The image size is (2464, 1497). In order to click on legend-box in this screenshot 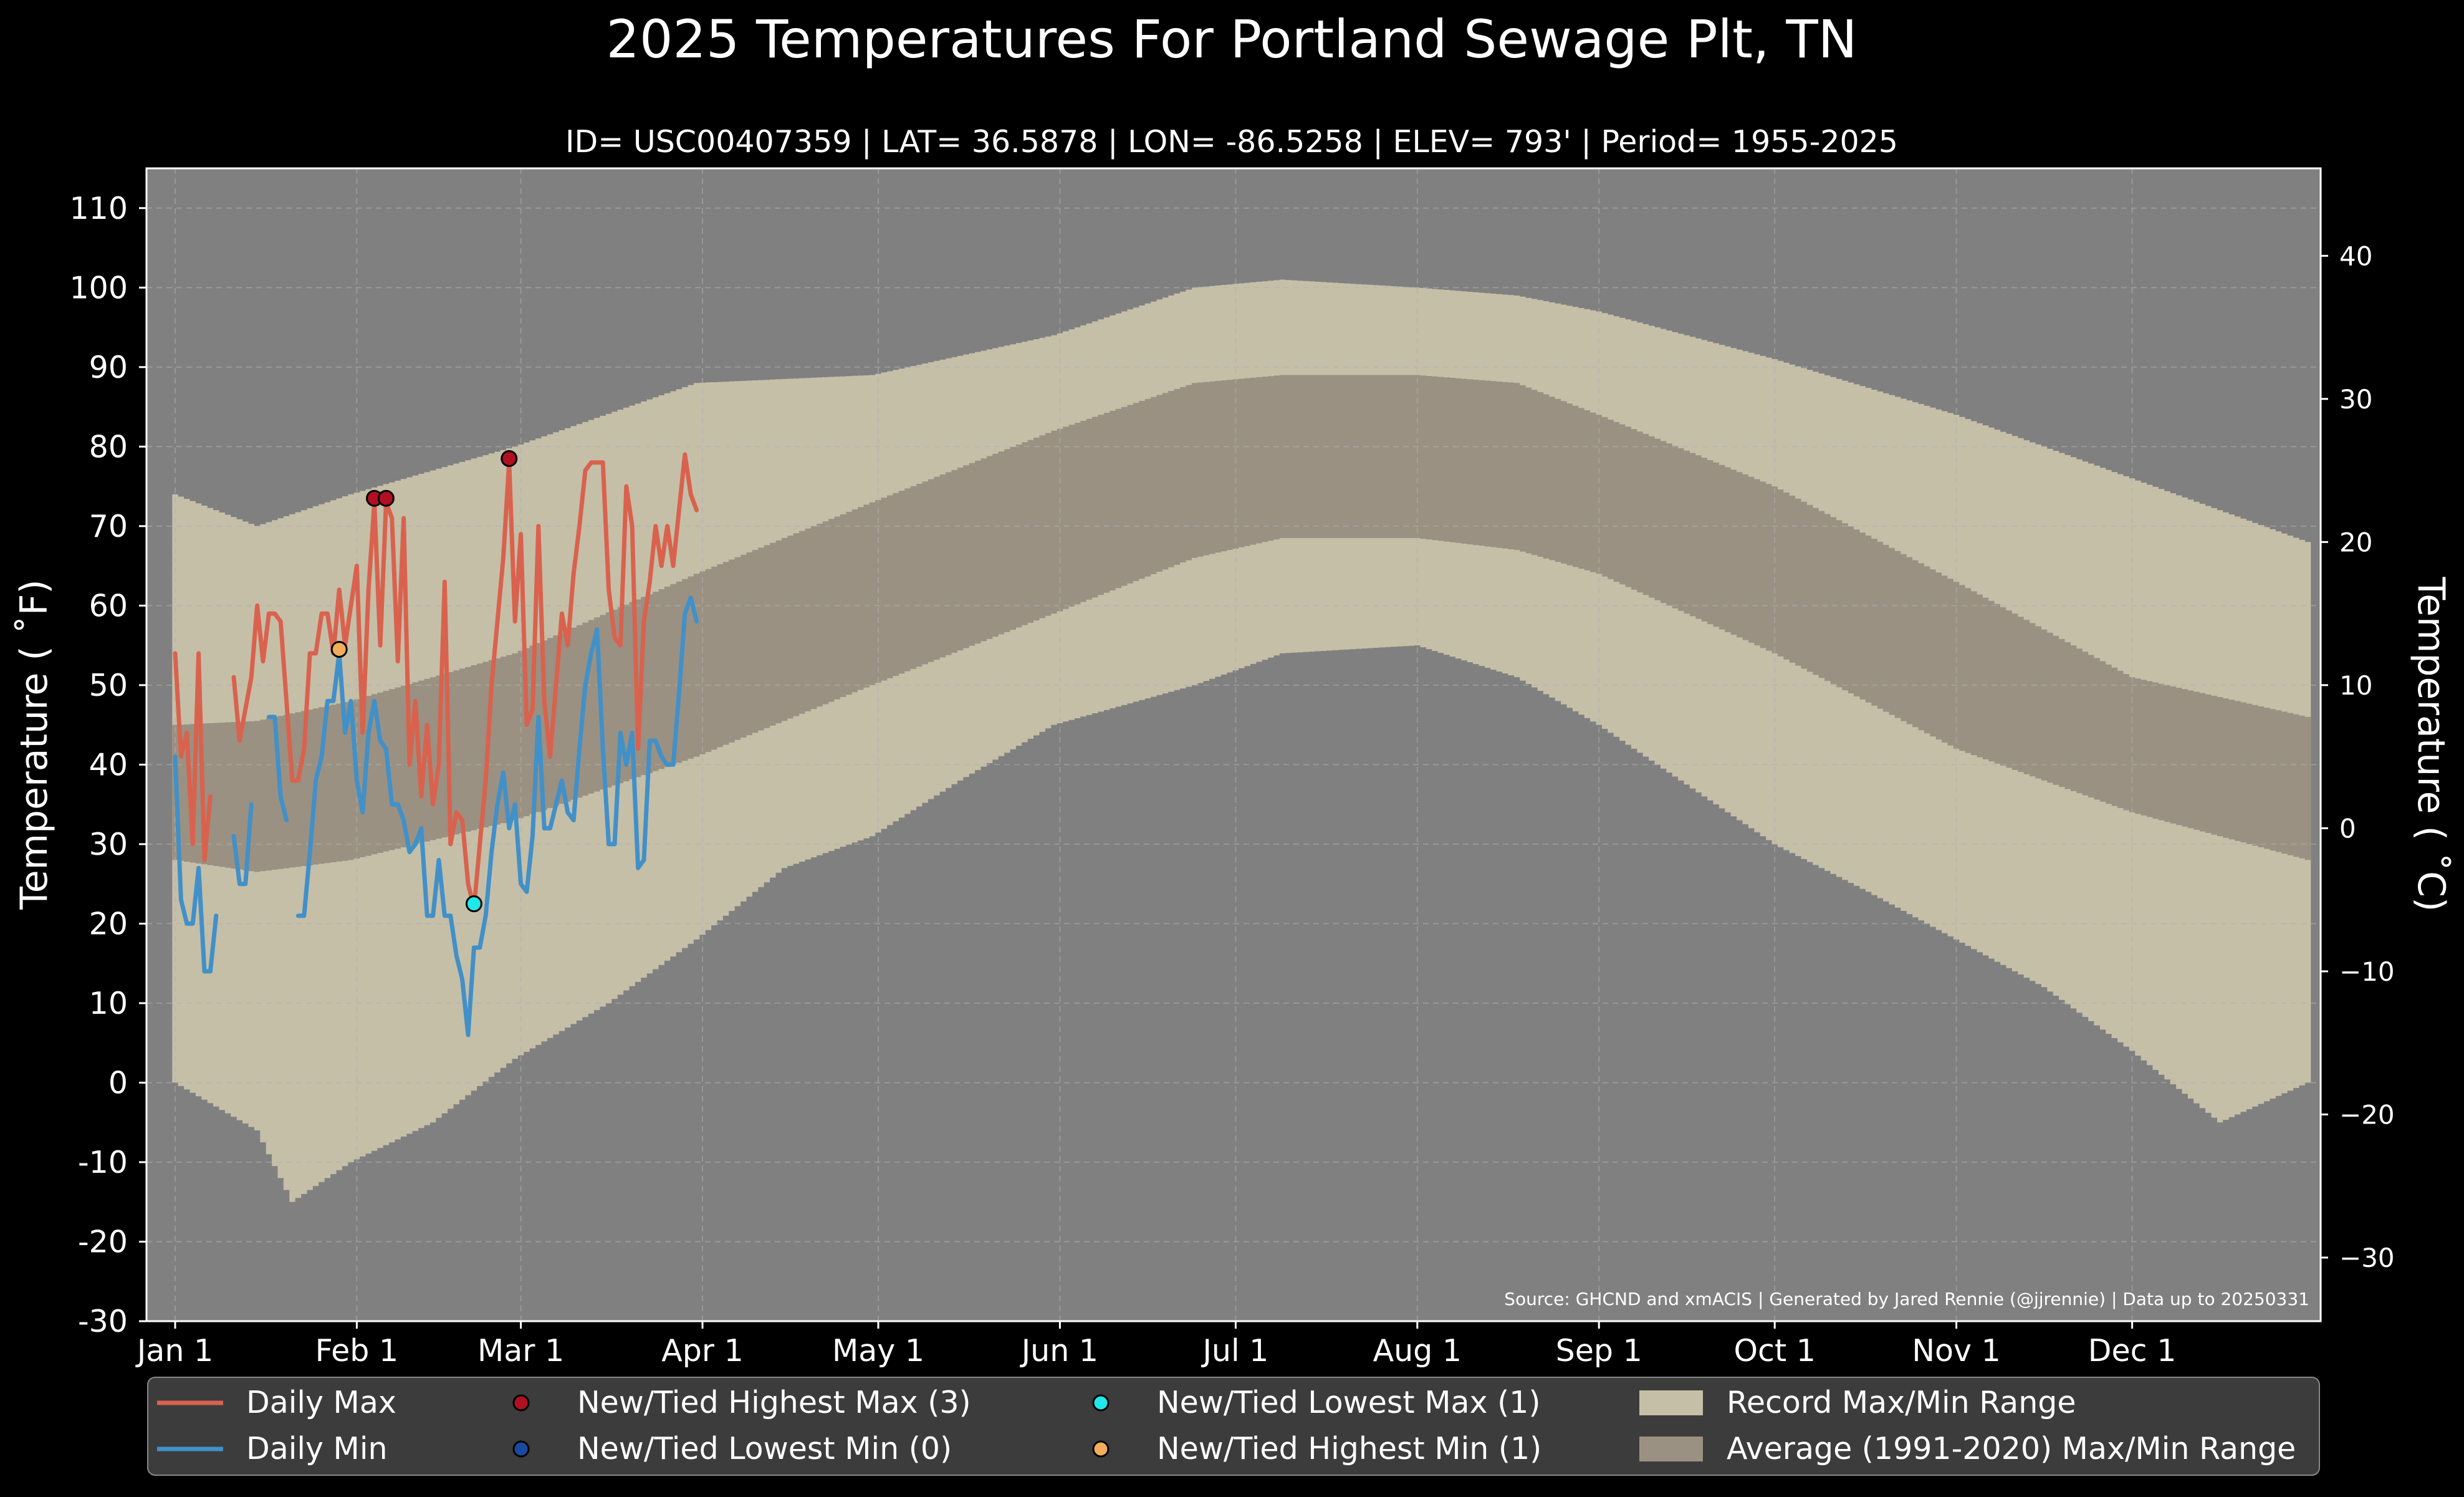, I will do `click(1233, 1426)`.